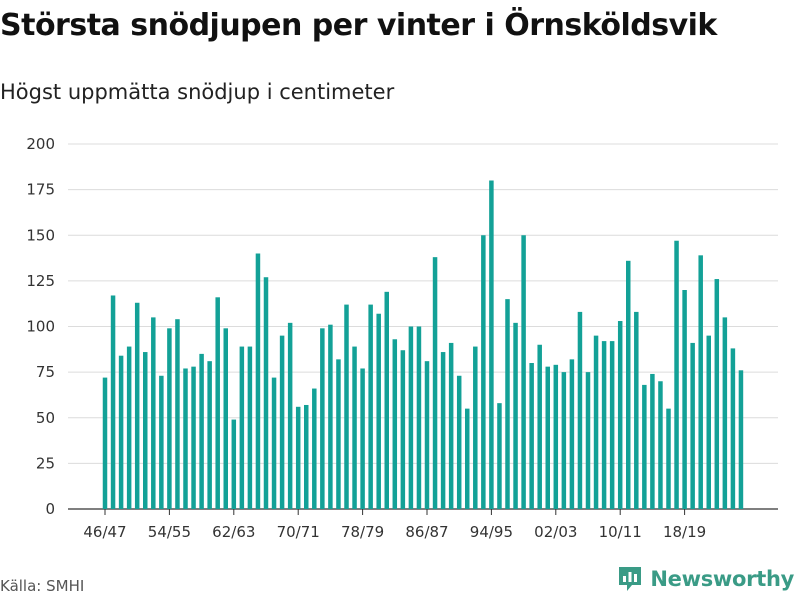  Describe the element at coordinates (630, 579) in the screenshot. I see `newsworthy-logo-icon` at that location.